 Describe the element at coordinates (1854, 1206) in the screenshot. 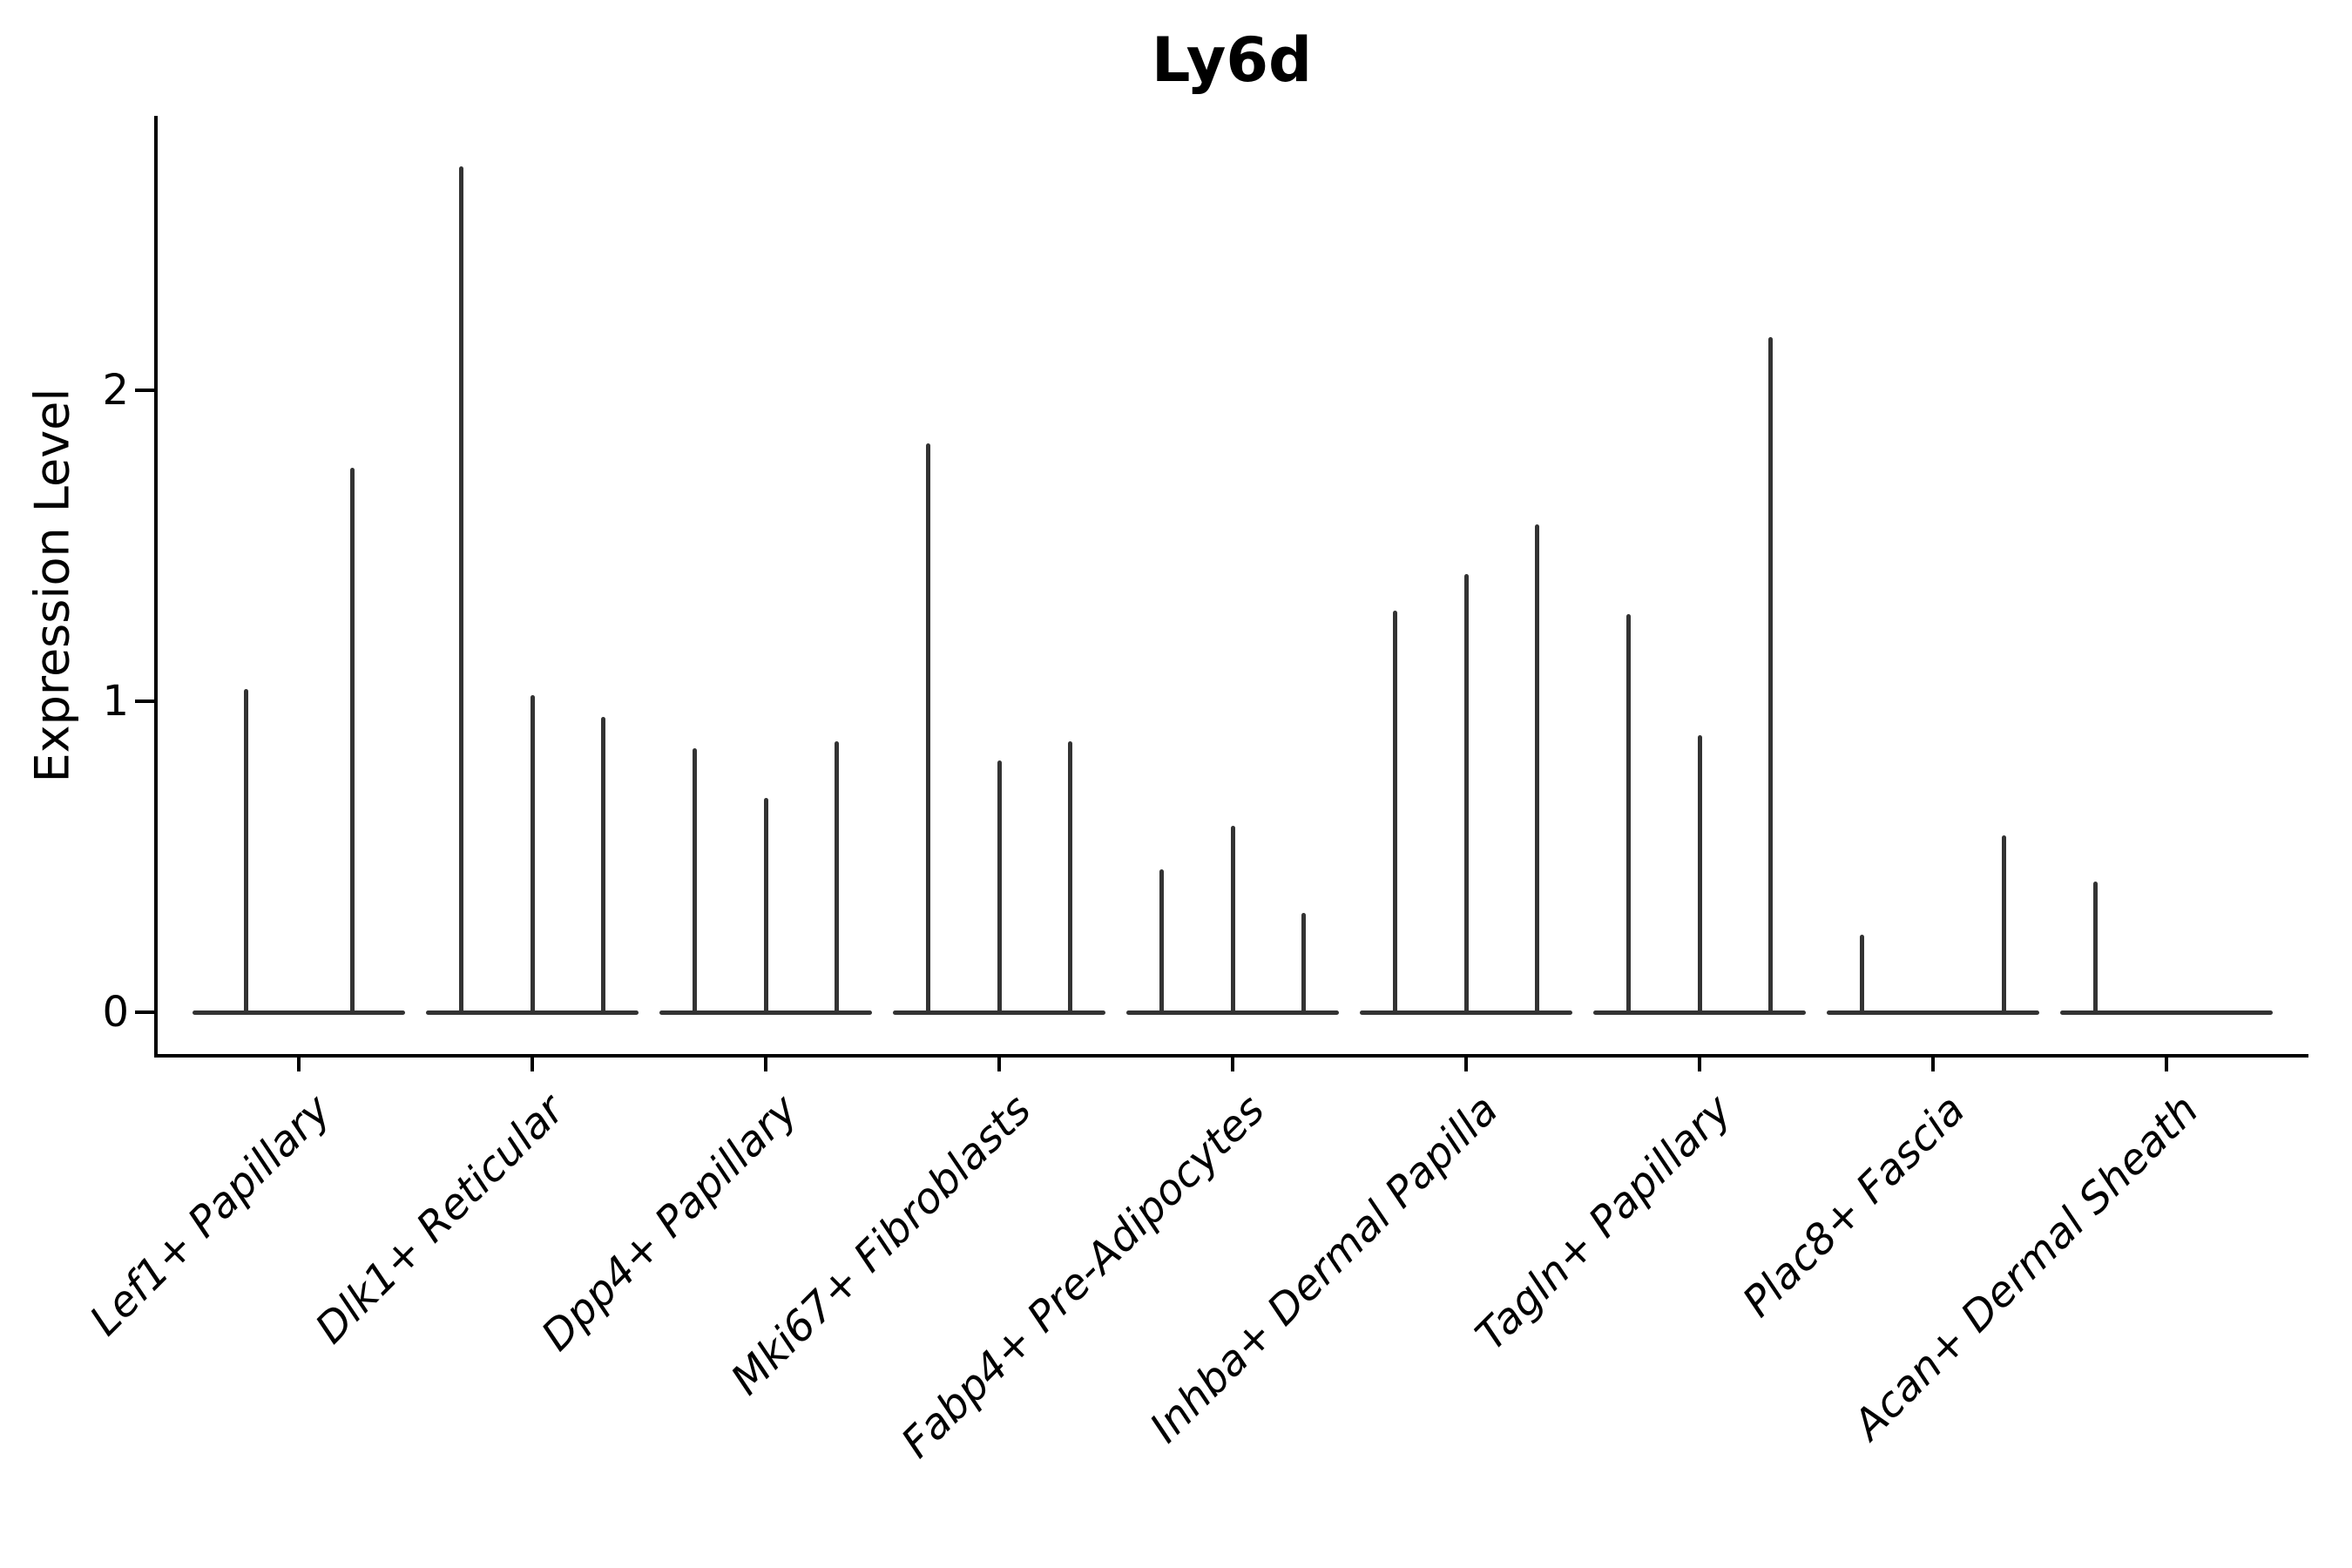

I see `x-tick-label: Plac8+ Fascia` at that location.